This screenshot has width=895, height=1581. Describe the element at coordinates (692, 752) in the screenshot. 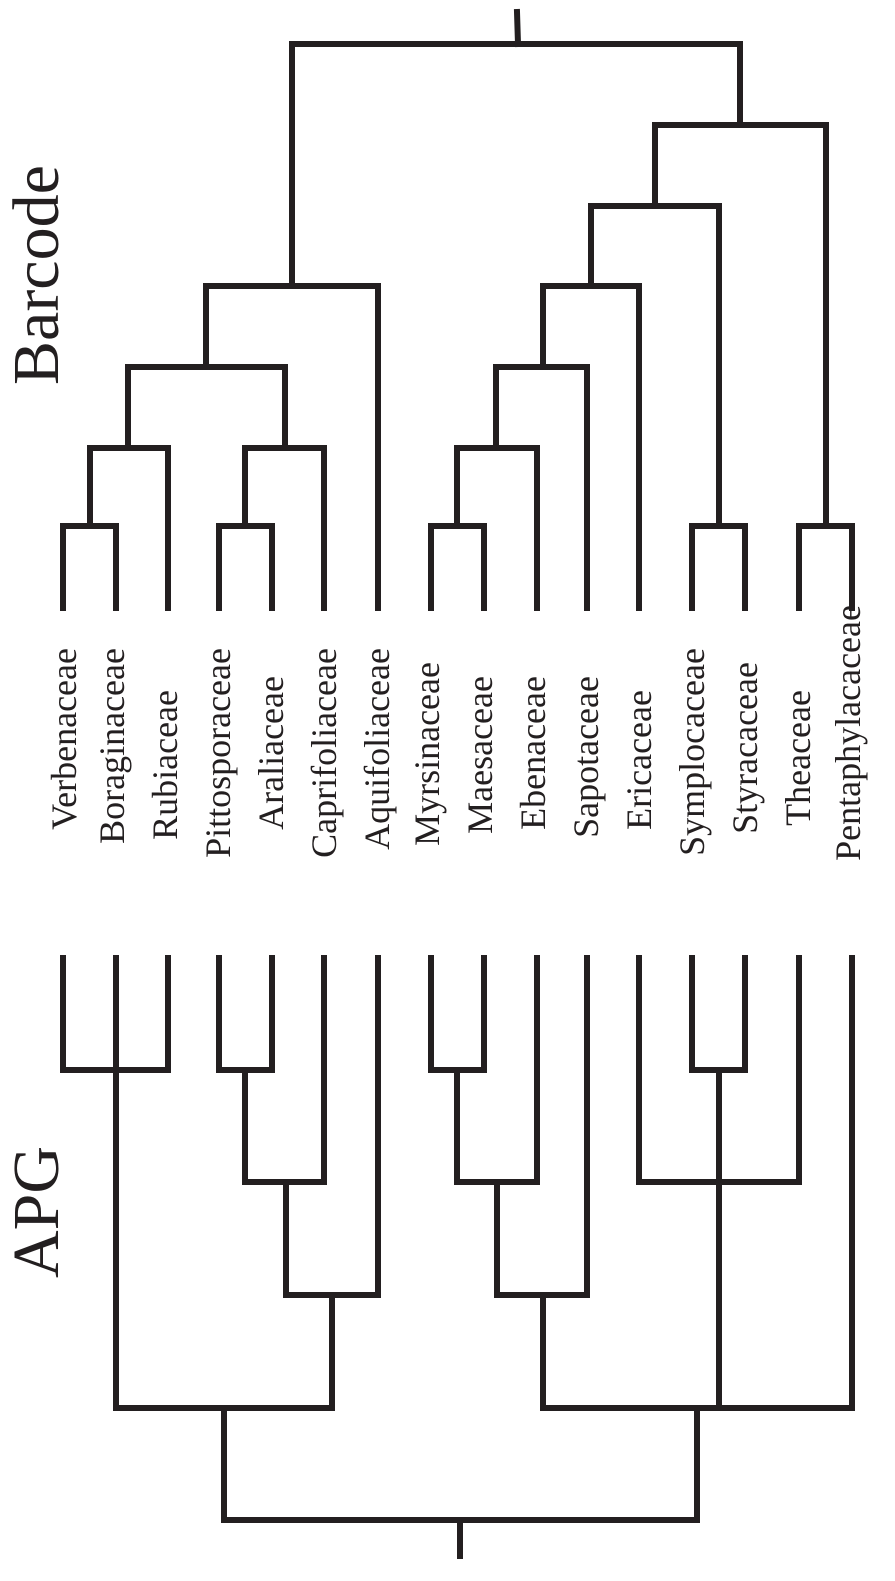

I see `taxon-label: Symplocaceae` at that location.